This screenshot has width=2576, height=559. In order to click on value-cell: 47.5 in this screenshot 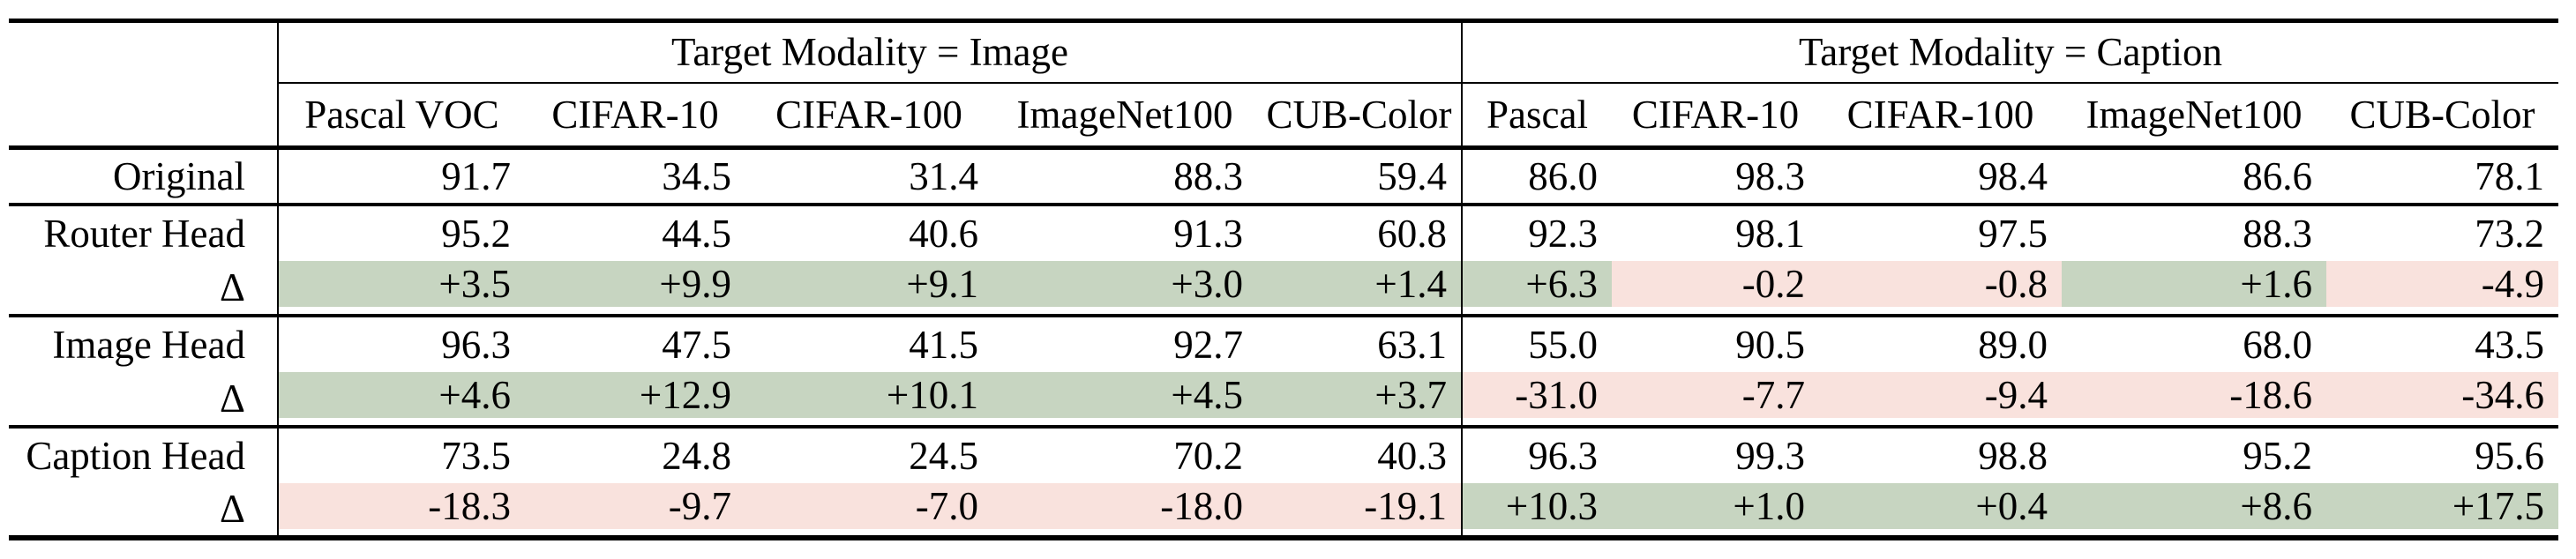, I will do `click(697, 345)`.